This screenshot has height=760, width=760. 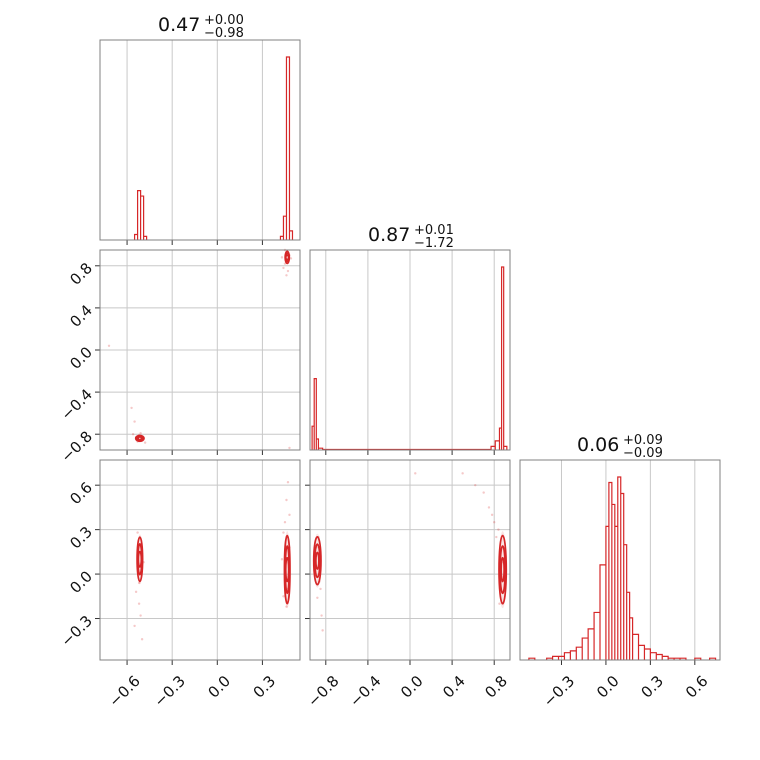 What do you see at coordinates (124, 691) in the screenshot?
I see `x-tick-label: −0.6` at bounding box center [124, 691].